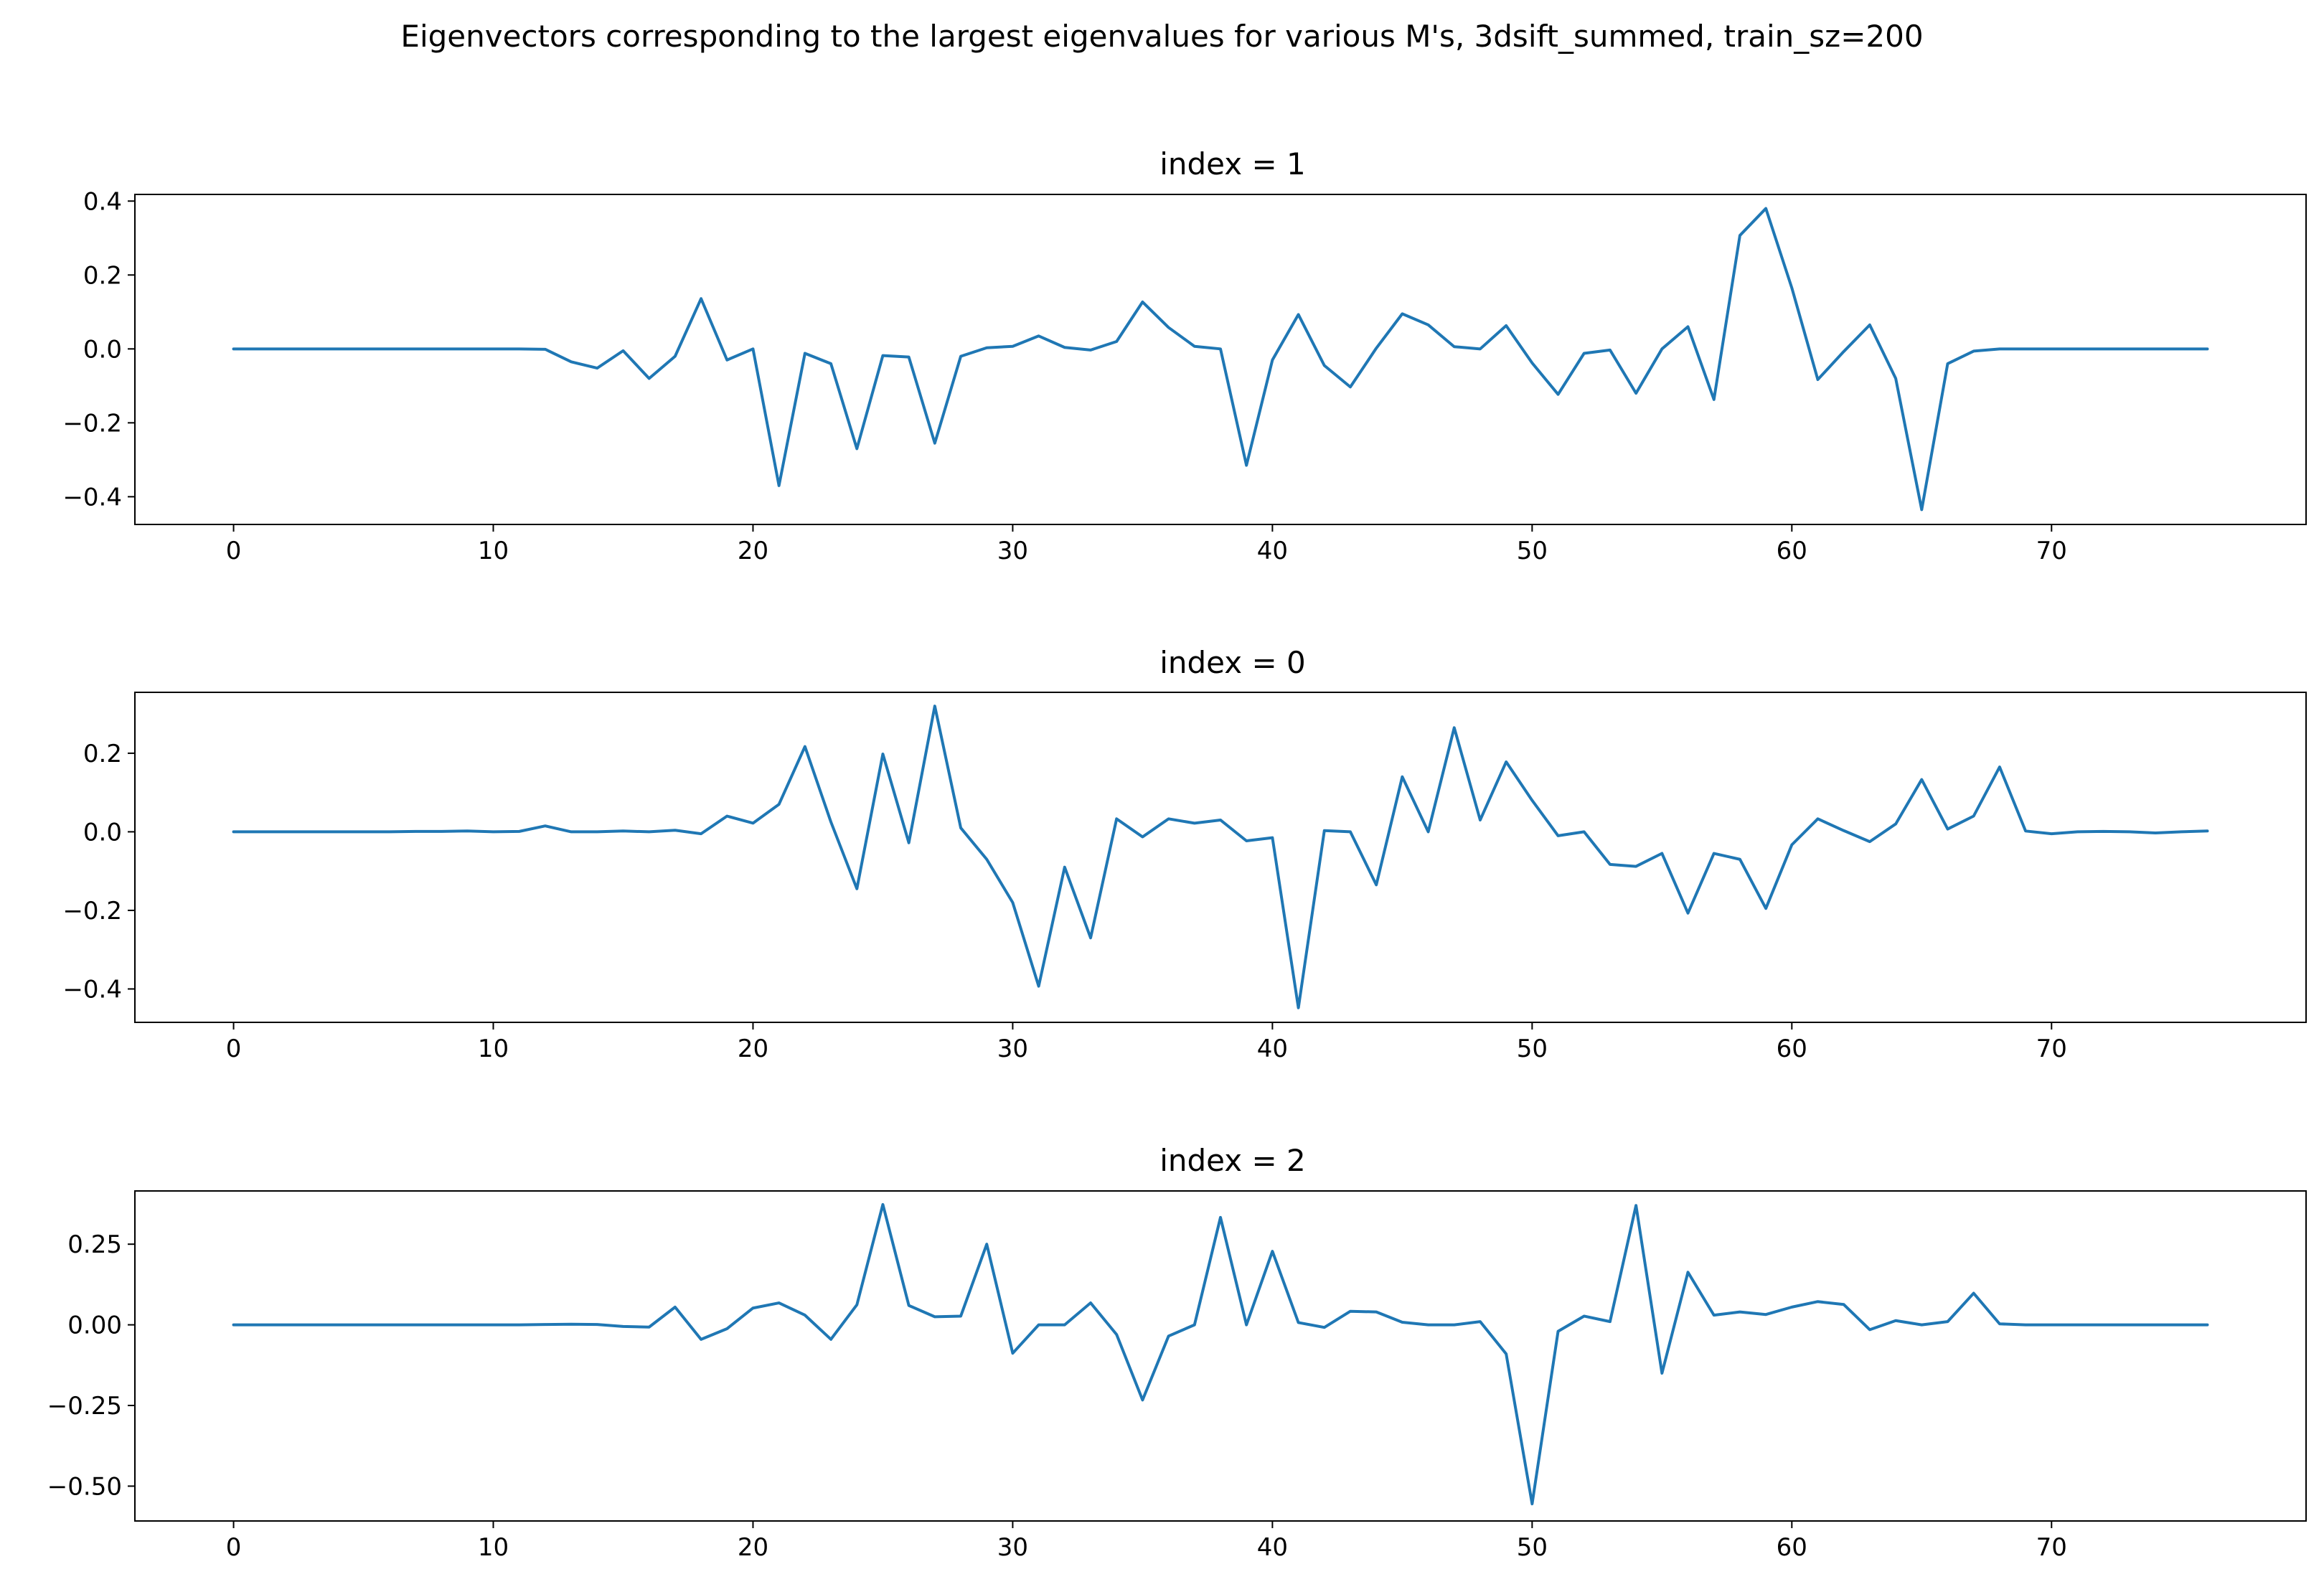  What do you see at coordinates (84, 1486) in the screenshot?
I see `y-tick-label: −0.50` at bounding box center [84, 1486].